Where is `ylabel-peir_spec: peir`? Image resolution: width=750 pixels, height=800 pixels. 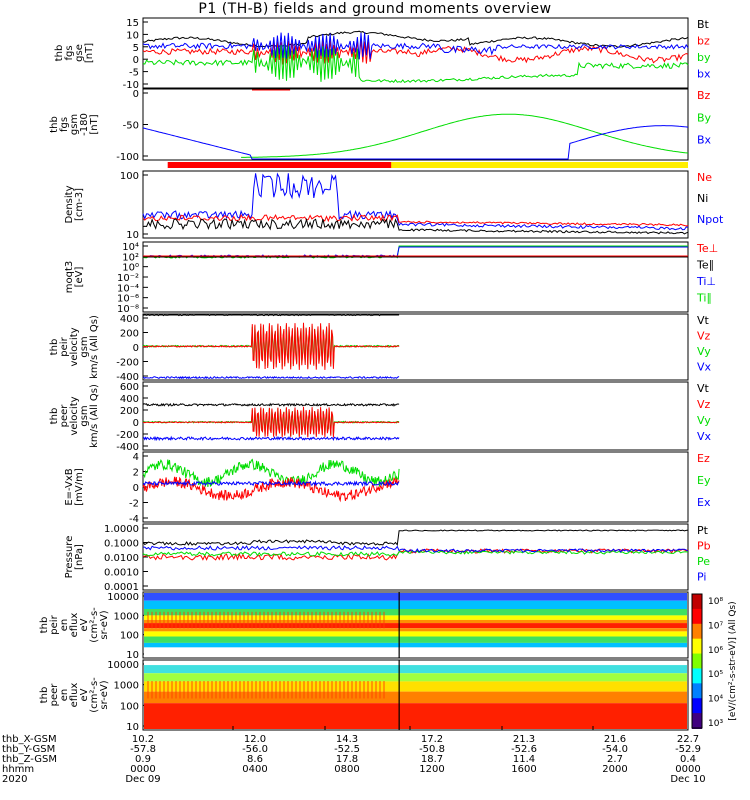
ylabel-peir_spec: peir is located at coordinates (54, 624).